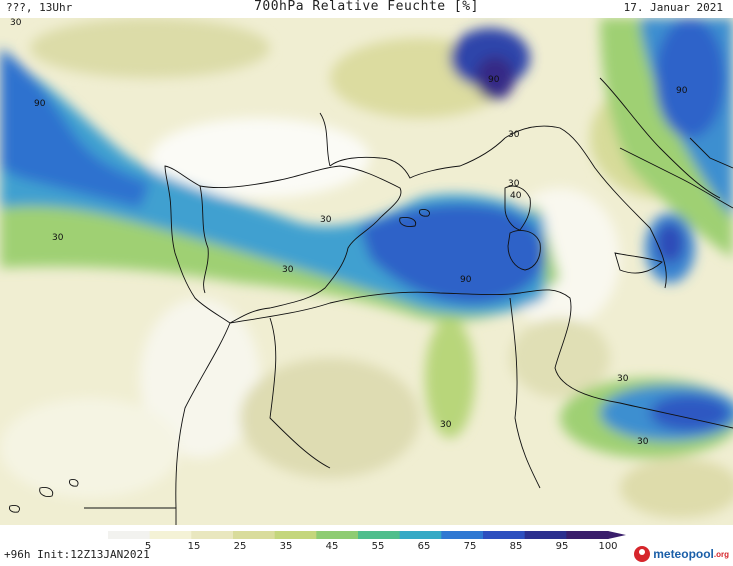  I want to click on logo-tld: .org, so click(721, 554).